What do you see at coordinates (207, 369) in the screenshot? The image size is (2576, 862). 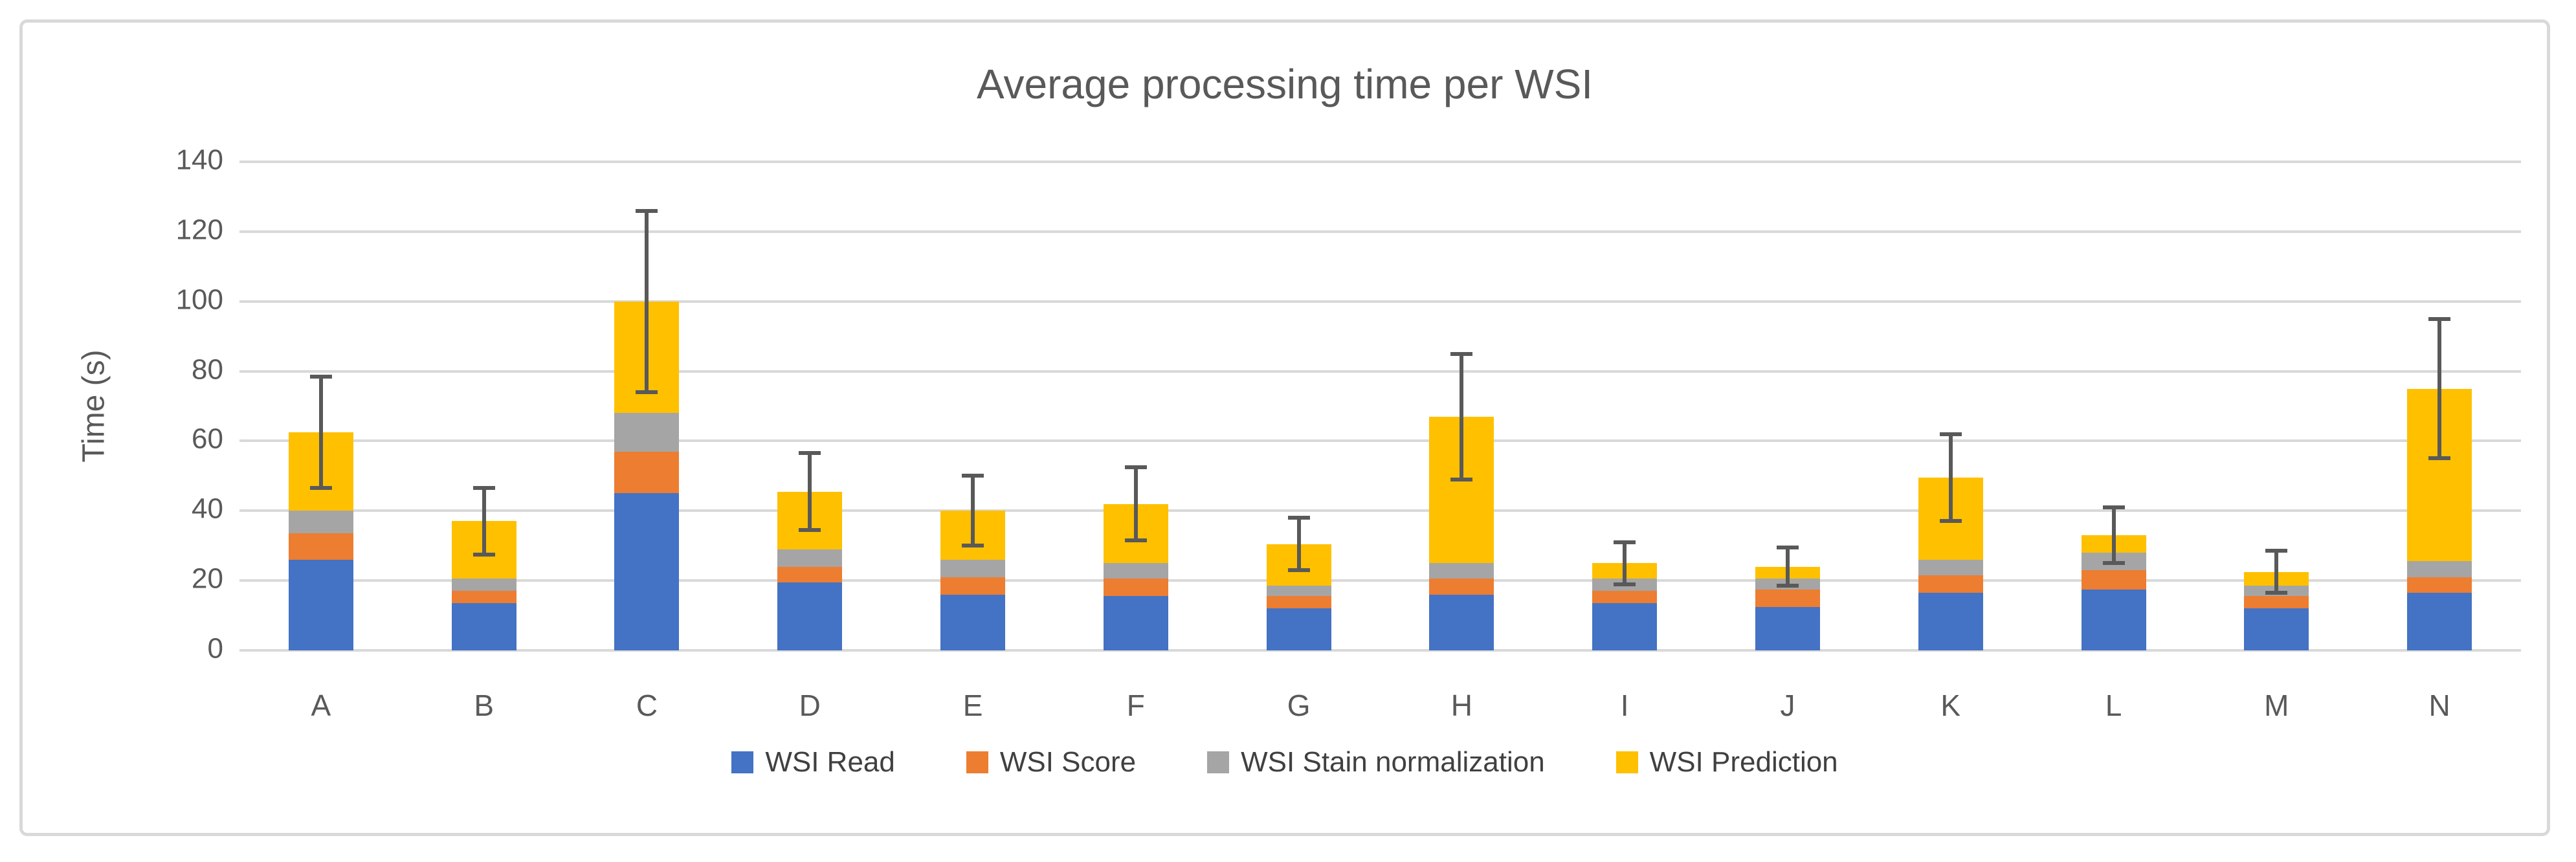 I see `y-tick-label: 80` at bounding box center [207, 369].